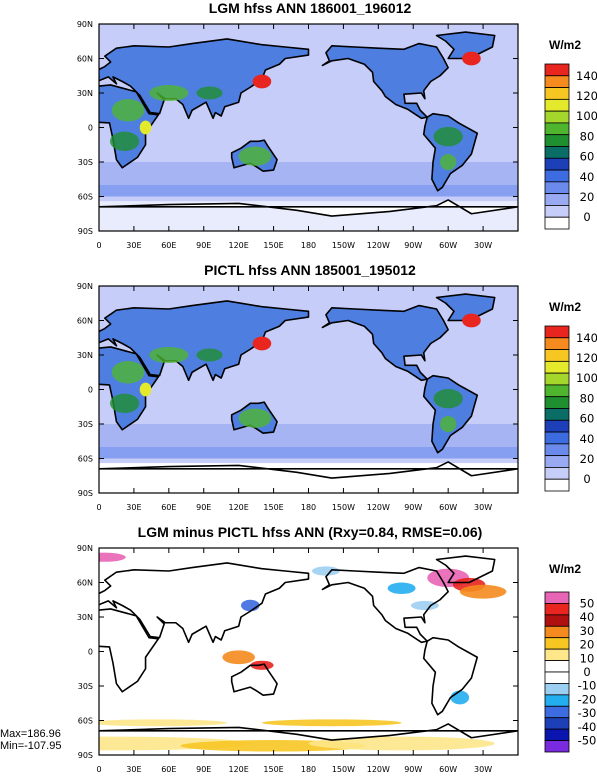 The width and height of the screenshot is (597, 784). I want to click on stats-text: Max=186.96 Min=-107.95, so click(30, 740).